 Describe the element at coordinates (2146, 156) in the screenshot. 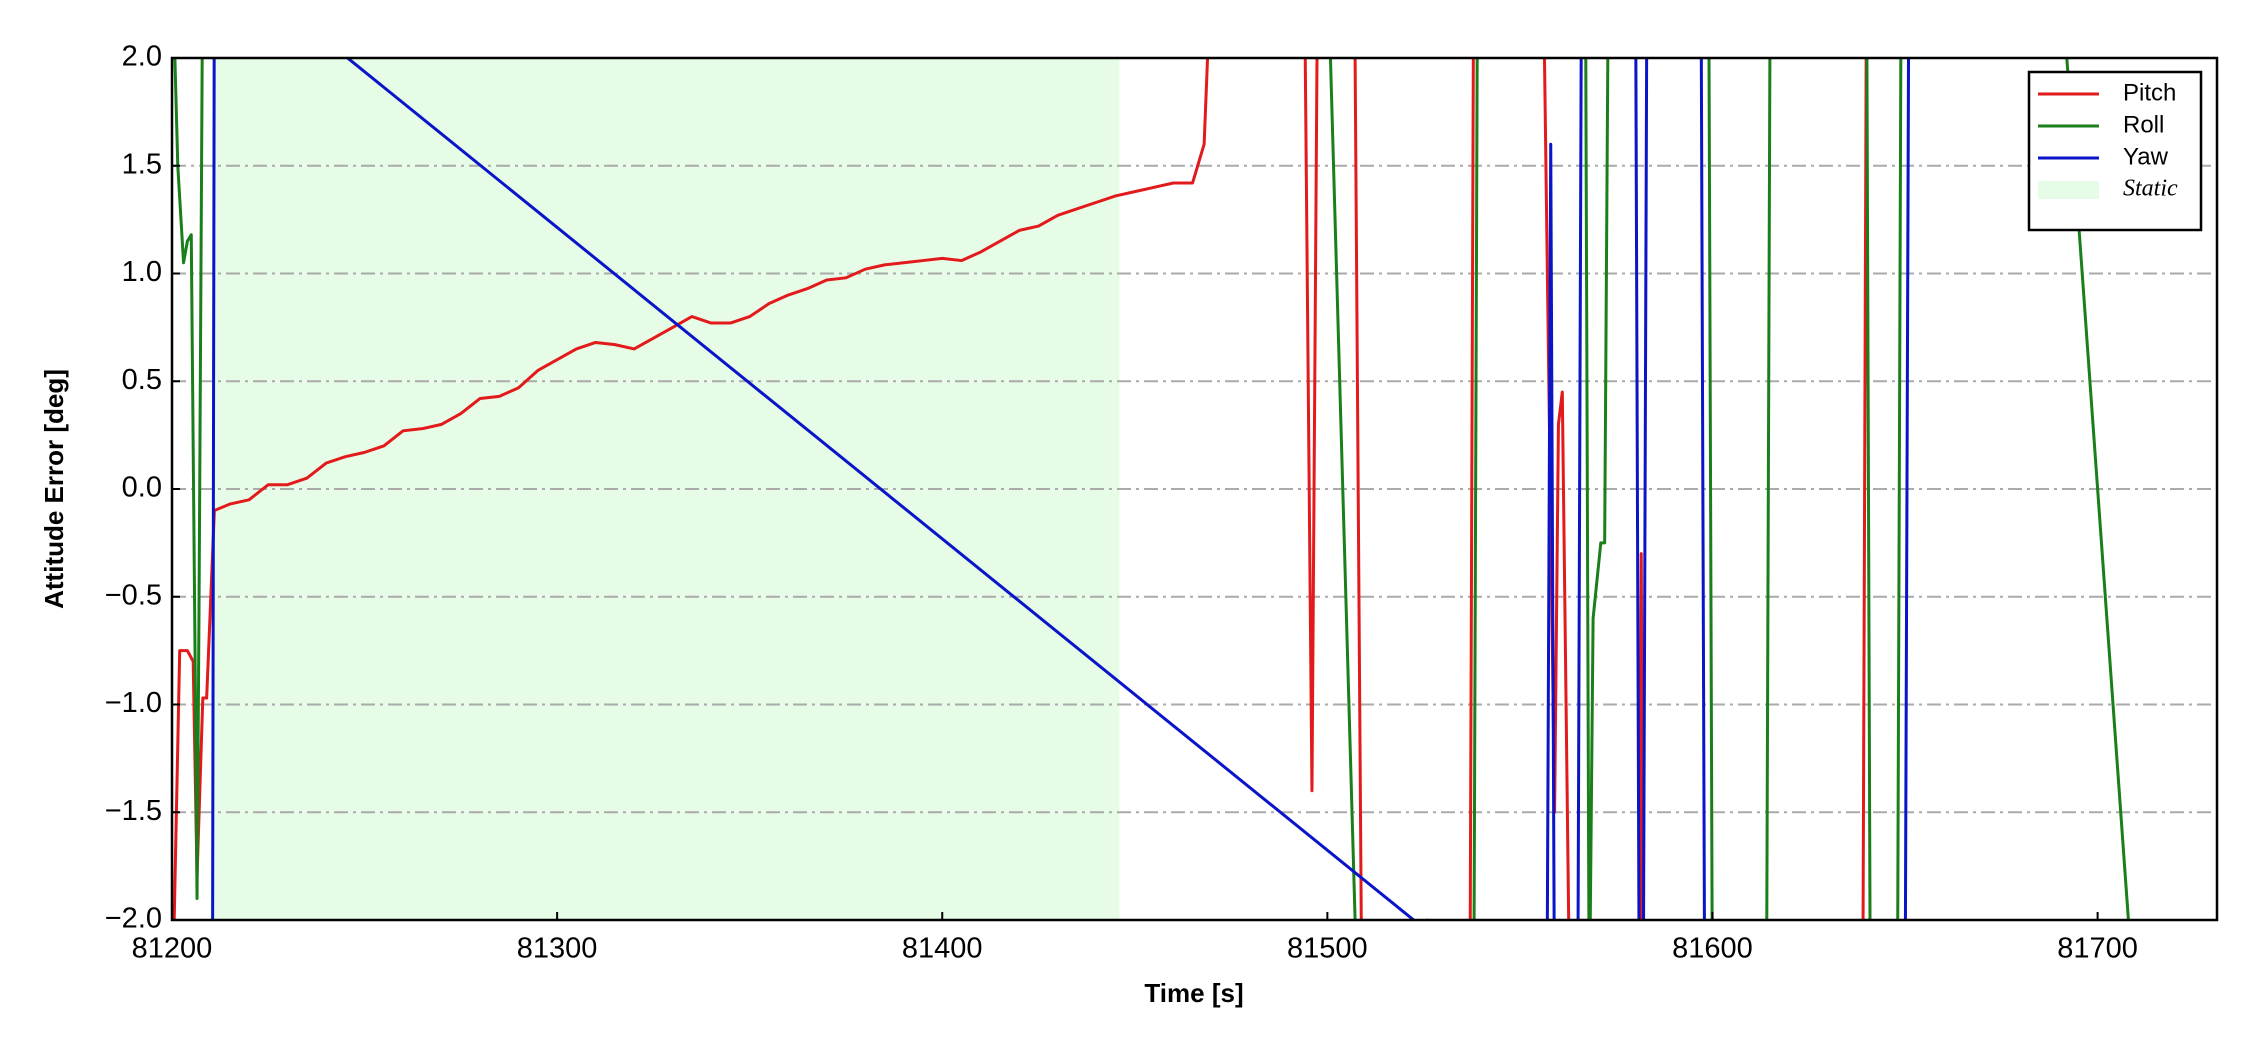

I see `legend-label: Yaw` at that location.